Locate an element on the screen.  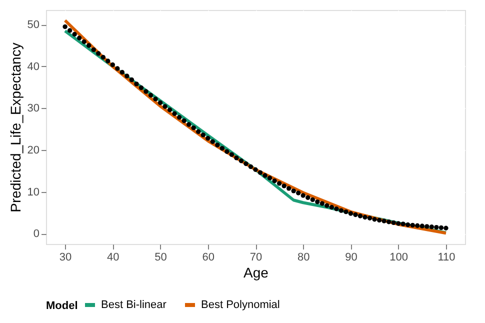
x-tick-label: 80 is located at coordinates (303, 258).